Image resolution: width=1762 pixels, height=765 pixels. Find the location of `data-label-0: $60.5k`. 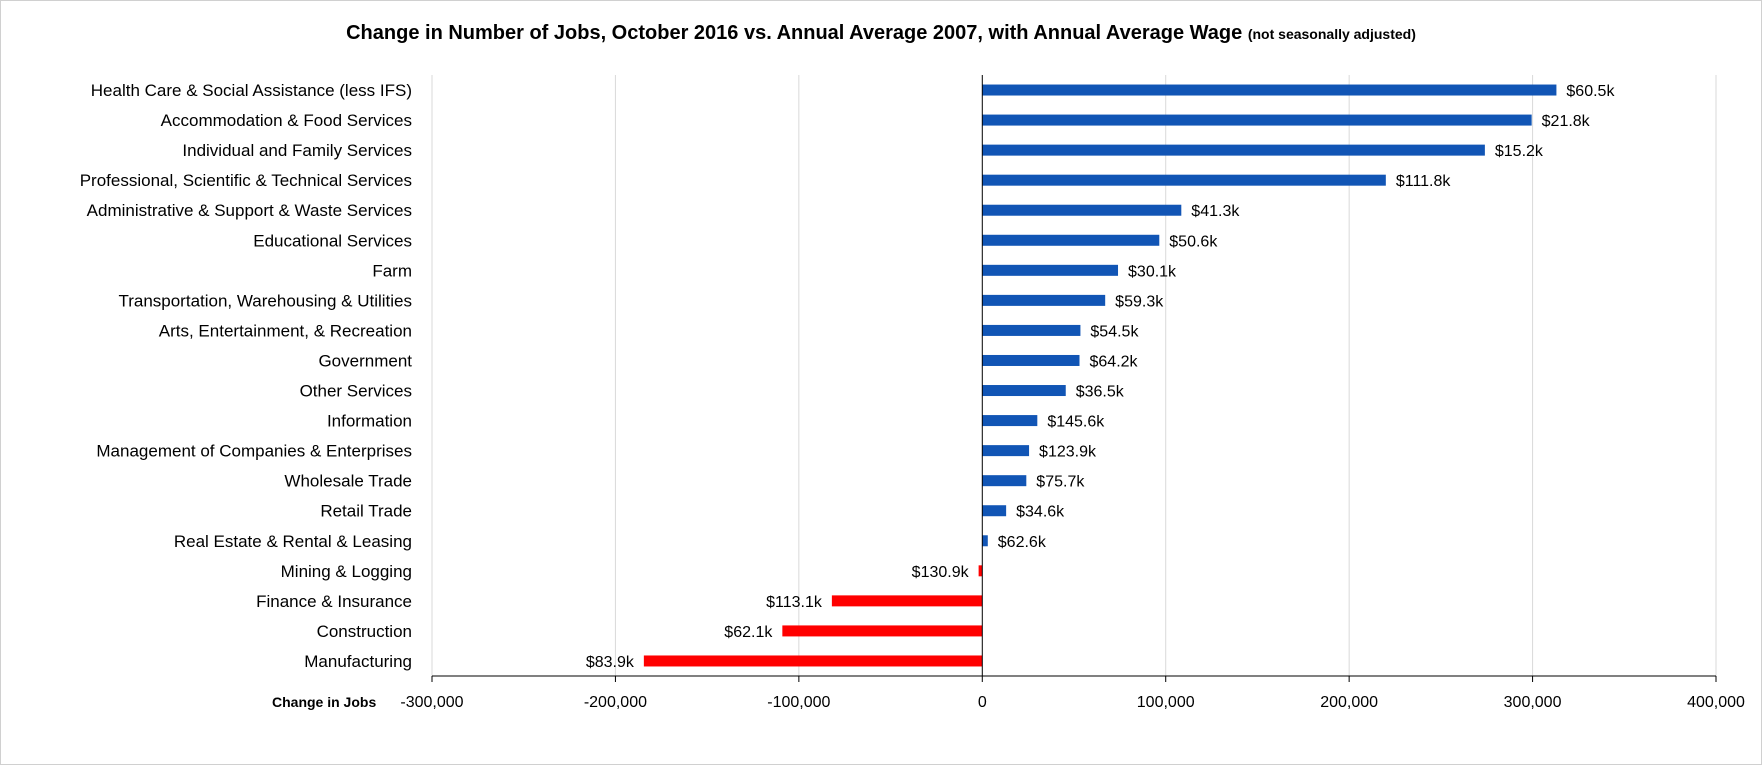

data-label-0: $60.5k is located at coordinates (1590, 91).